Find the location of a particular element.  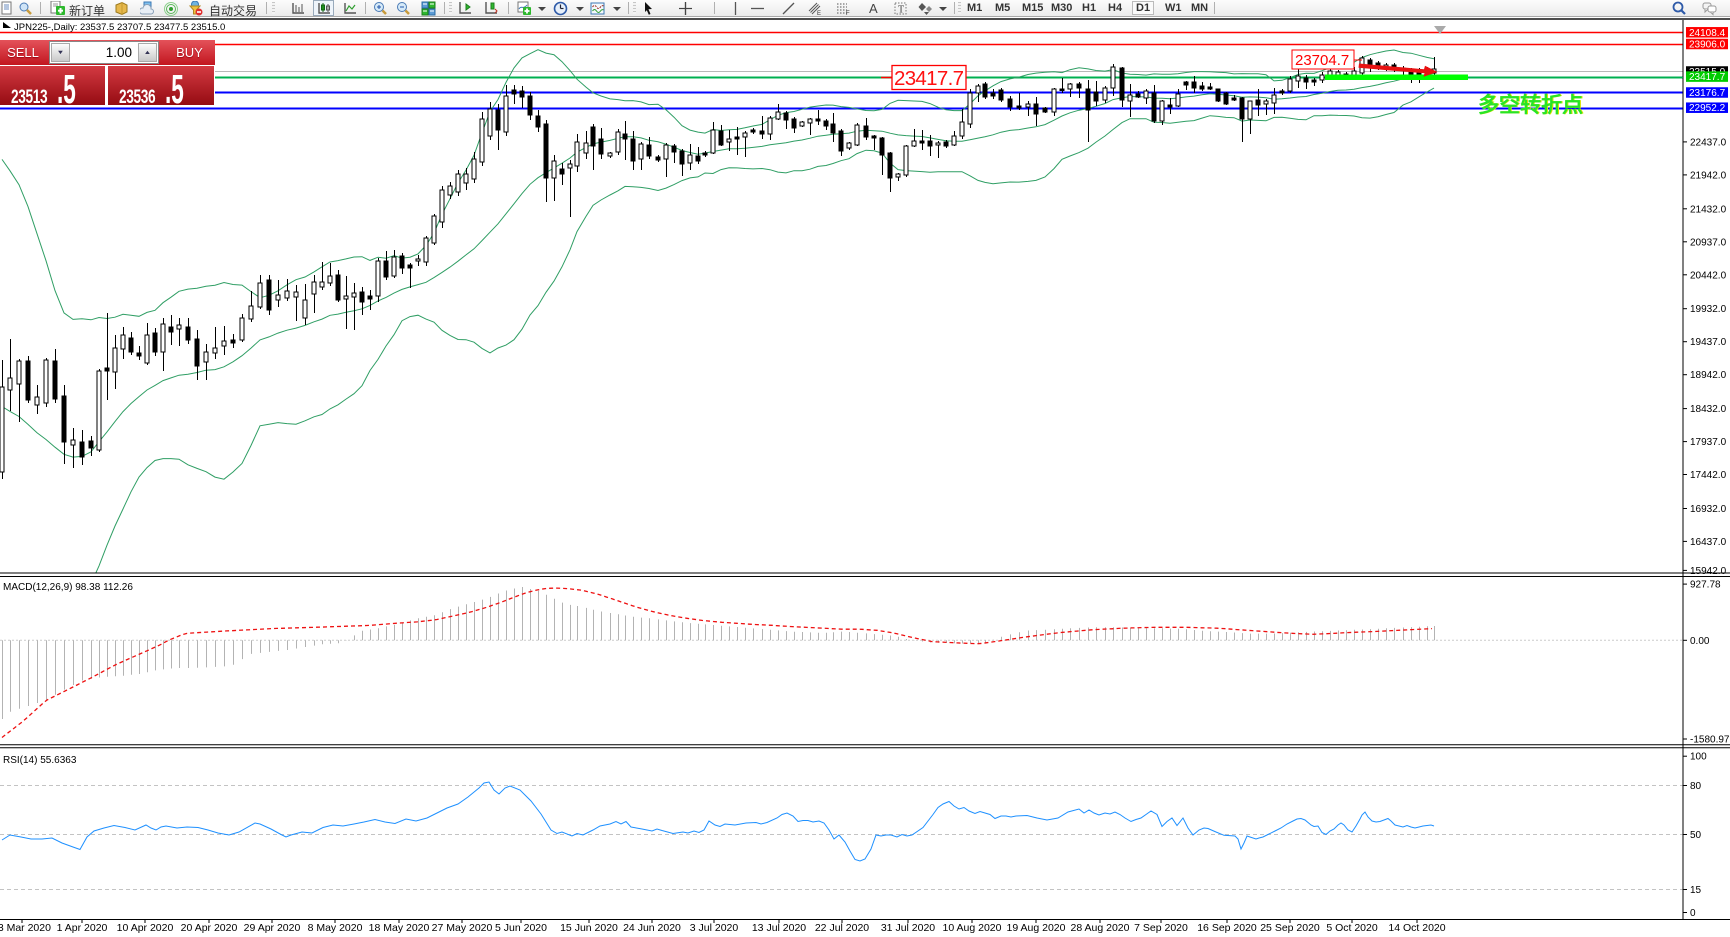

svg-text: 8 May 2020 is located at coordinates (335, 928).